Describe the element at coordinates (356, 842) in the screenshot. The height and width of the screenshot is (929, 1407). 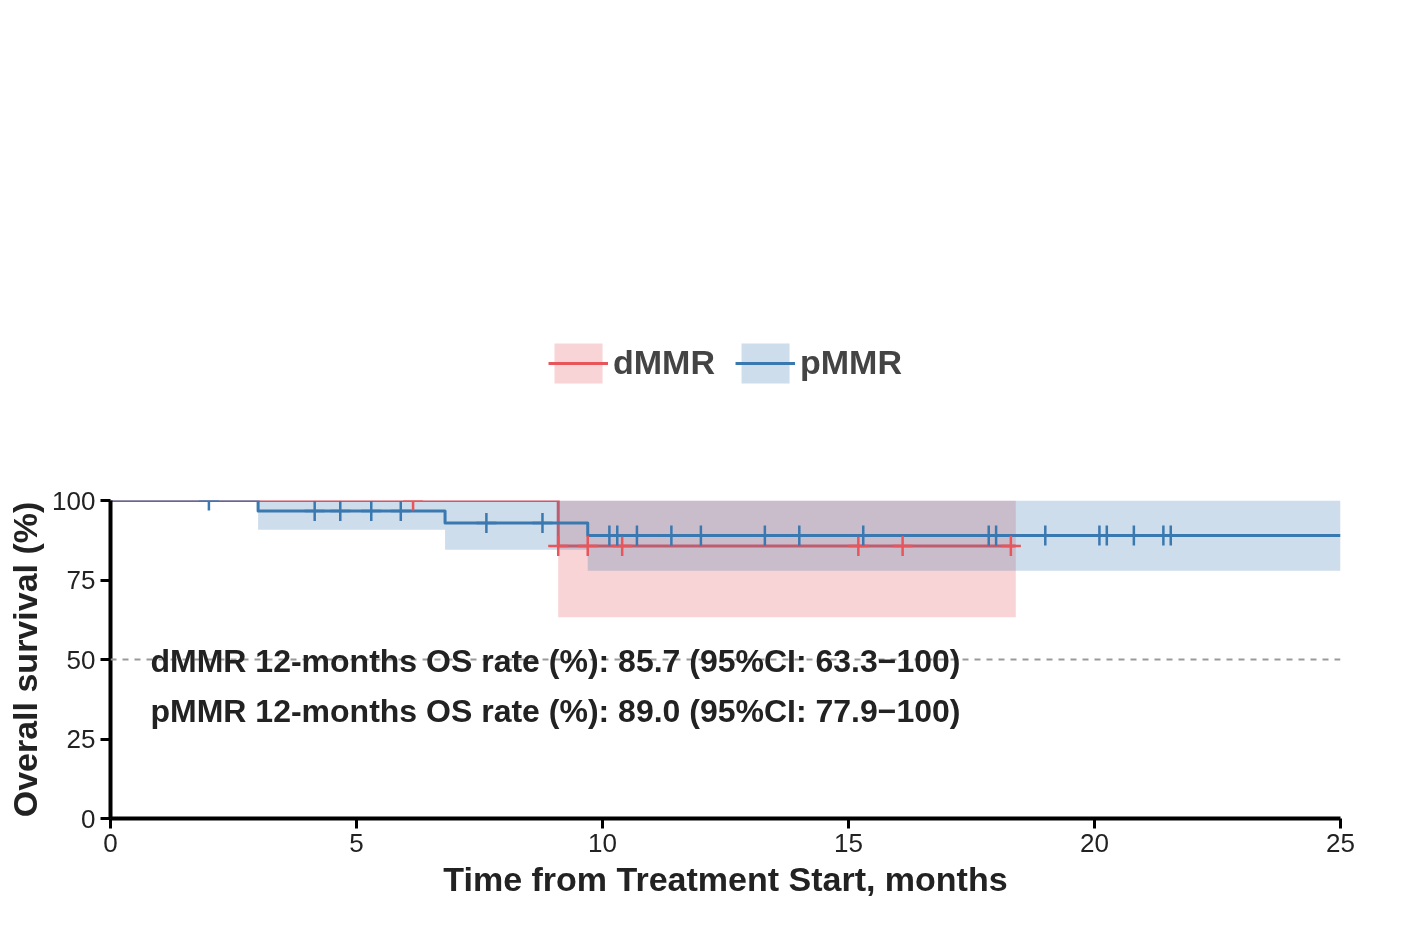
I see `x-tick-label: 5` at that location.